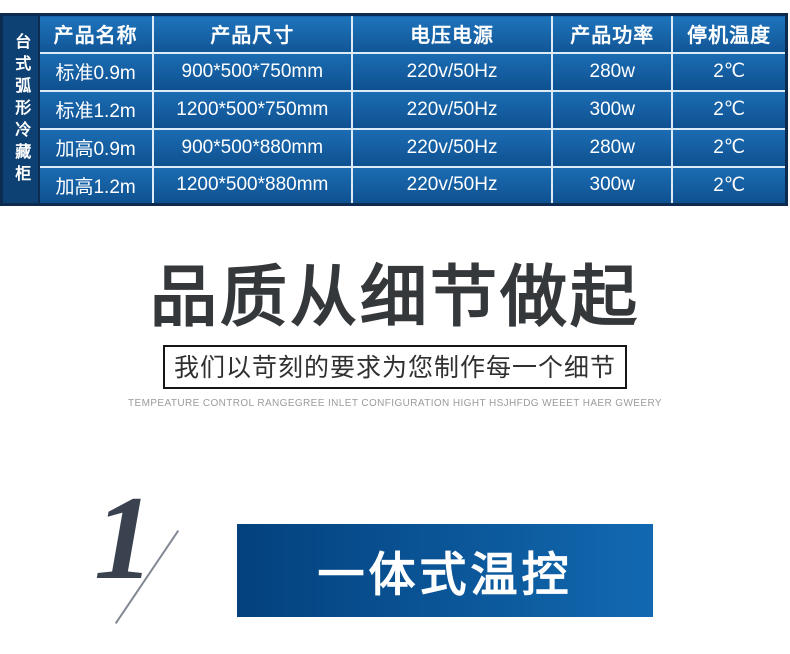  I want to click on feature-label: 一体式温控, so click(445, 575).